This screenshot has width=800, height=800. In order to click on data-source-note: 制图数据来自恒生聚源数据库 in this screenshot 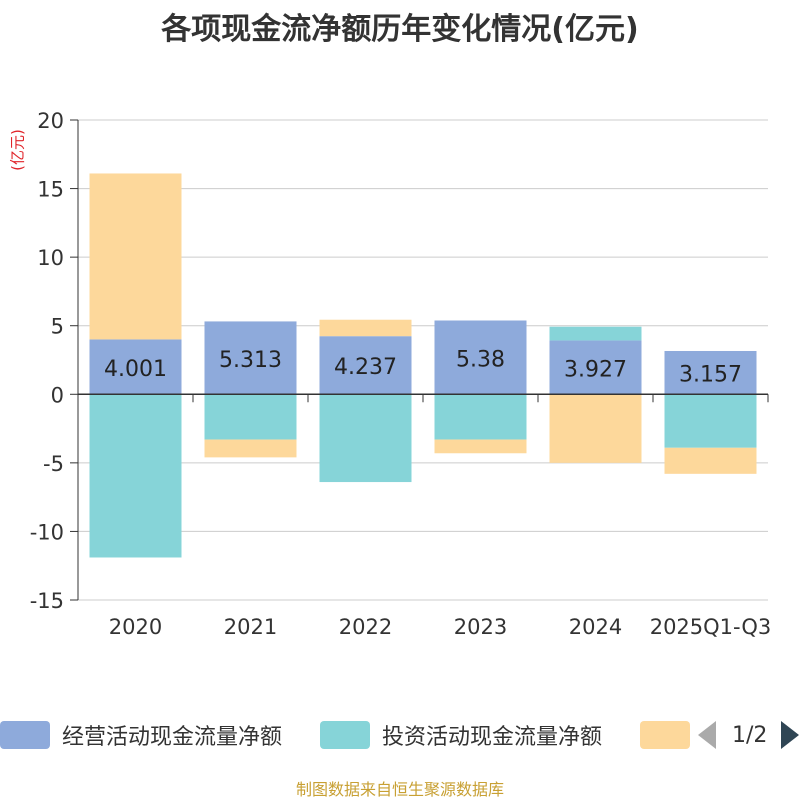, I will do `click(399, 789)`.